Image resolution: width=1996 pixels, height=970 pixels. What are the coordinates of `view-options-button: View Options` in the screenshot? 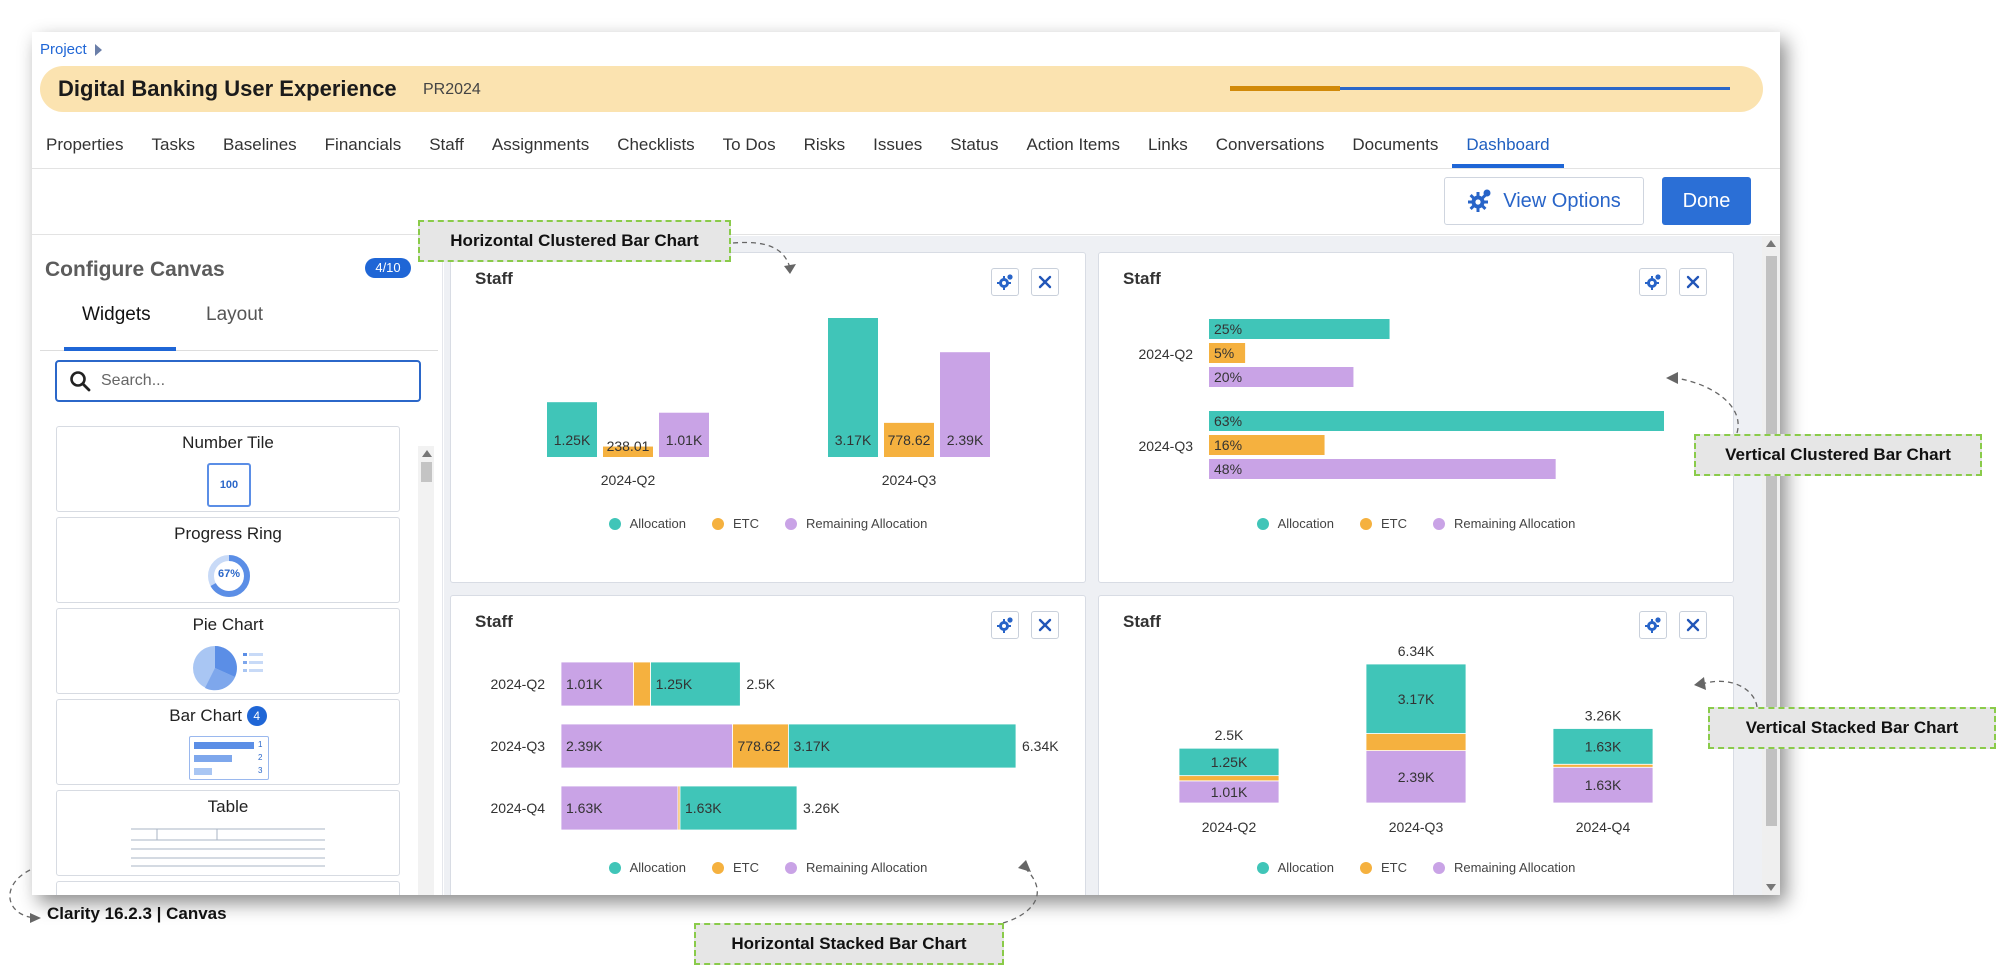 It's located at (1544, 201).